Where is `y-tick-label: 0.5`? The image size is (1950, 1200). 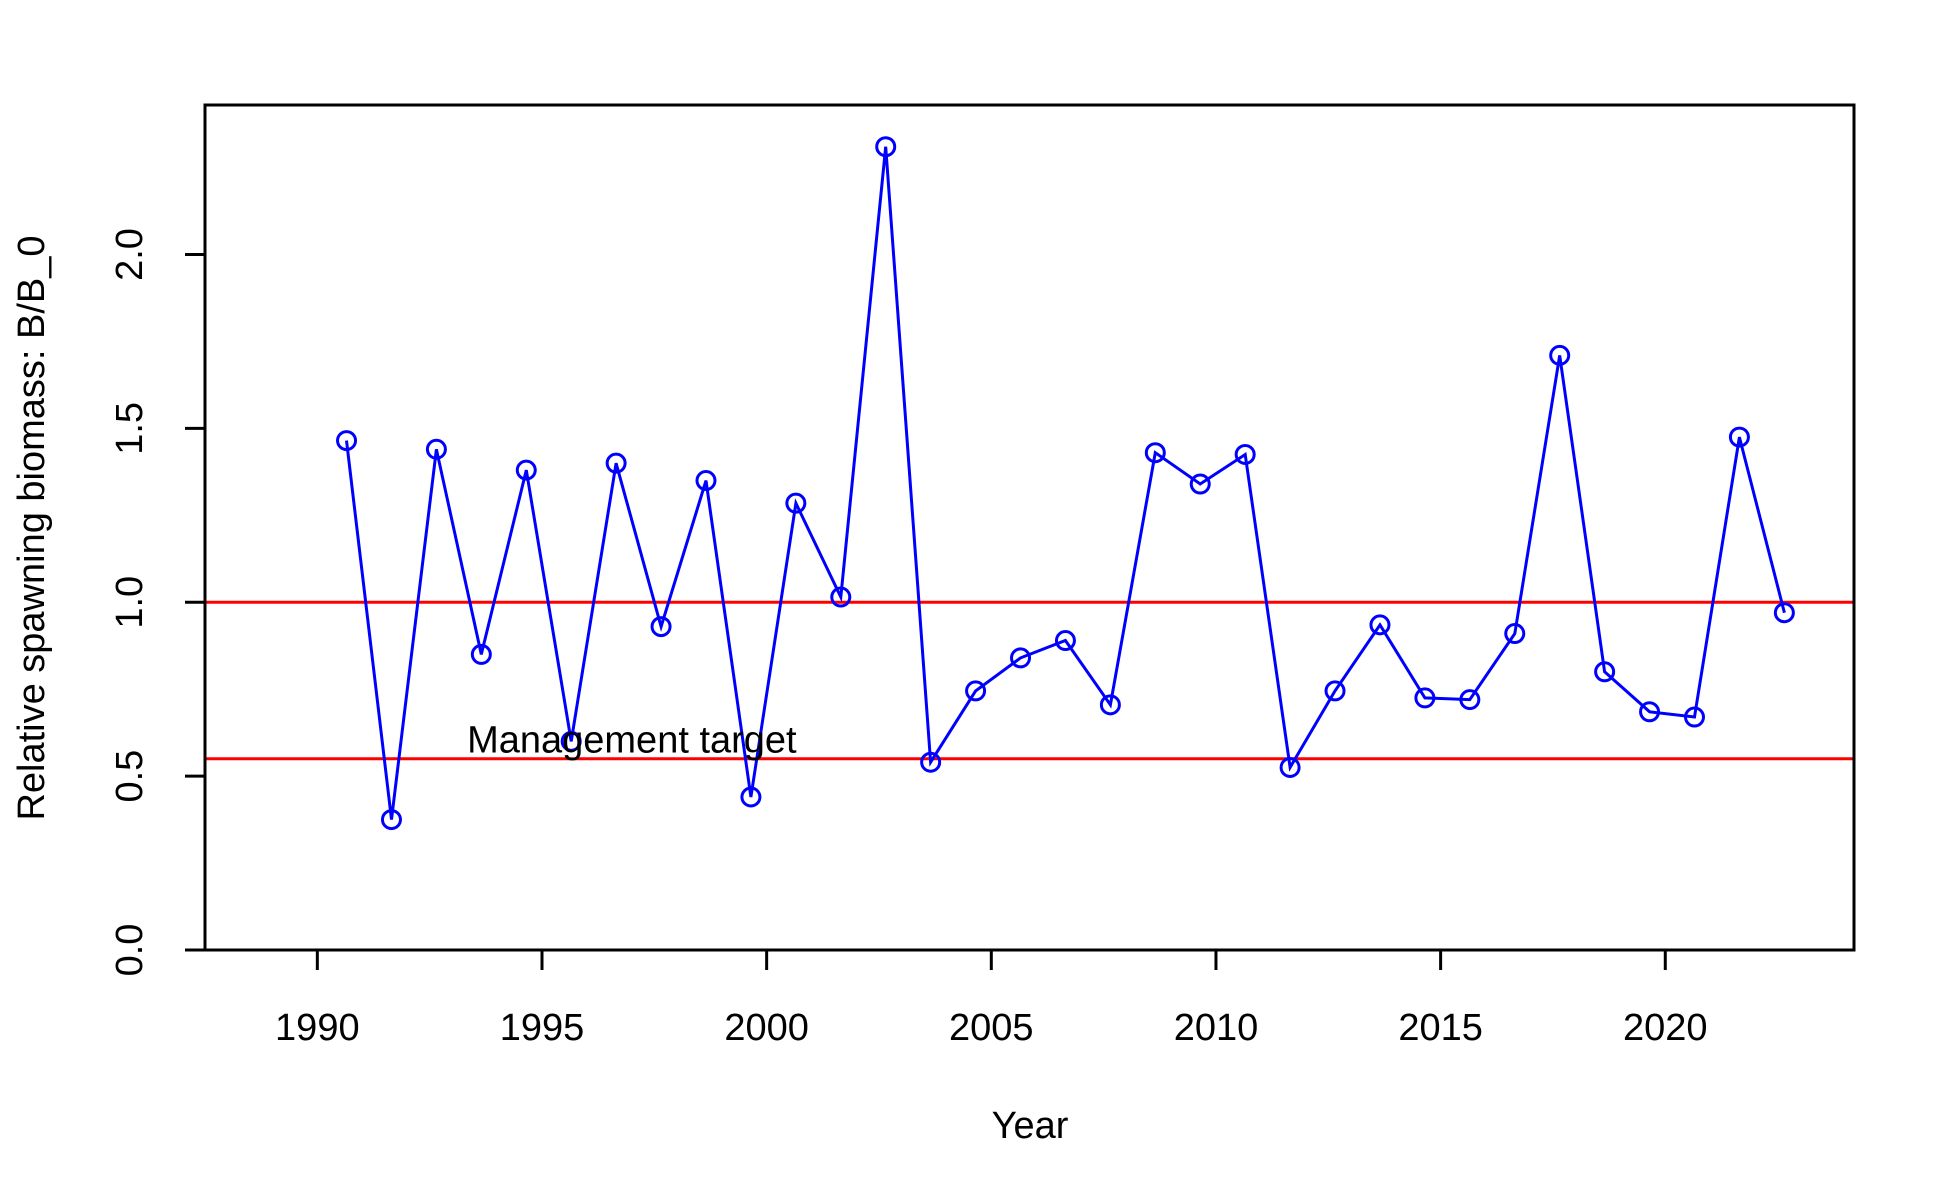 y-tick-label: 0.5 is located at coordinates (130, 776).